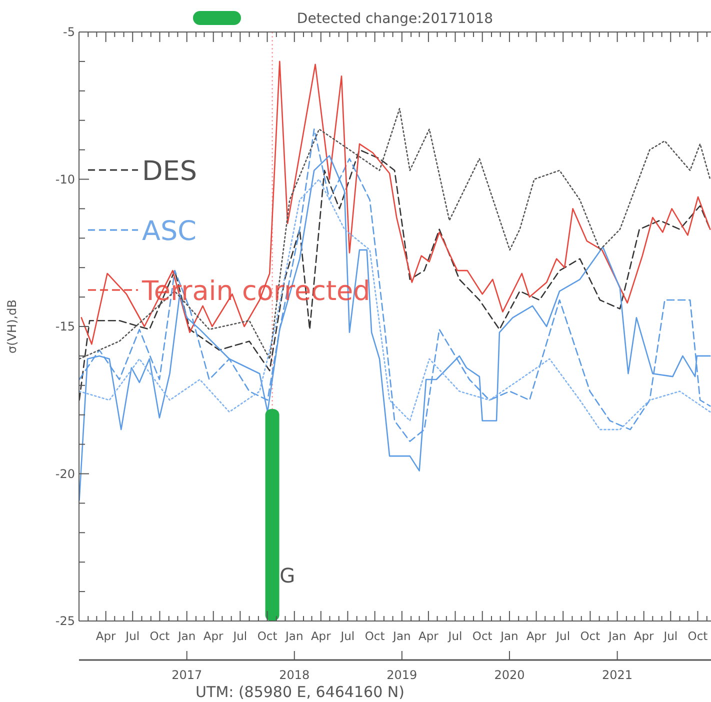 The width and height of the screenshot is (711, 702). What do you see at coordinates (169, 231) in the screenshot?
I see `legend-label: ASC` at bounding box center [169, 231].